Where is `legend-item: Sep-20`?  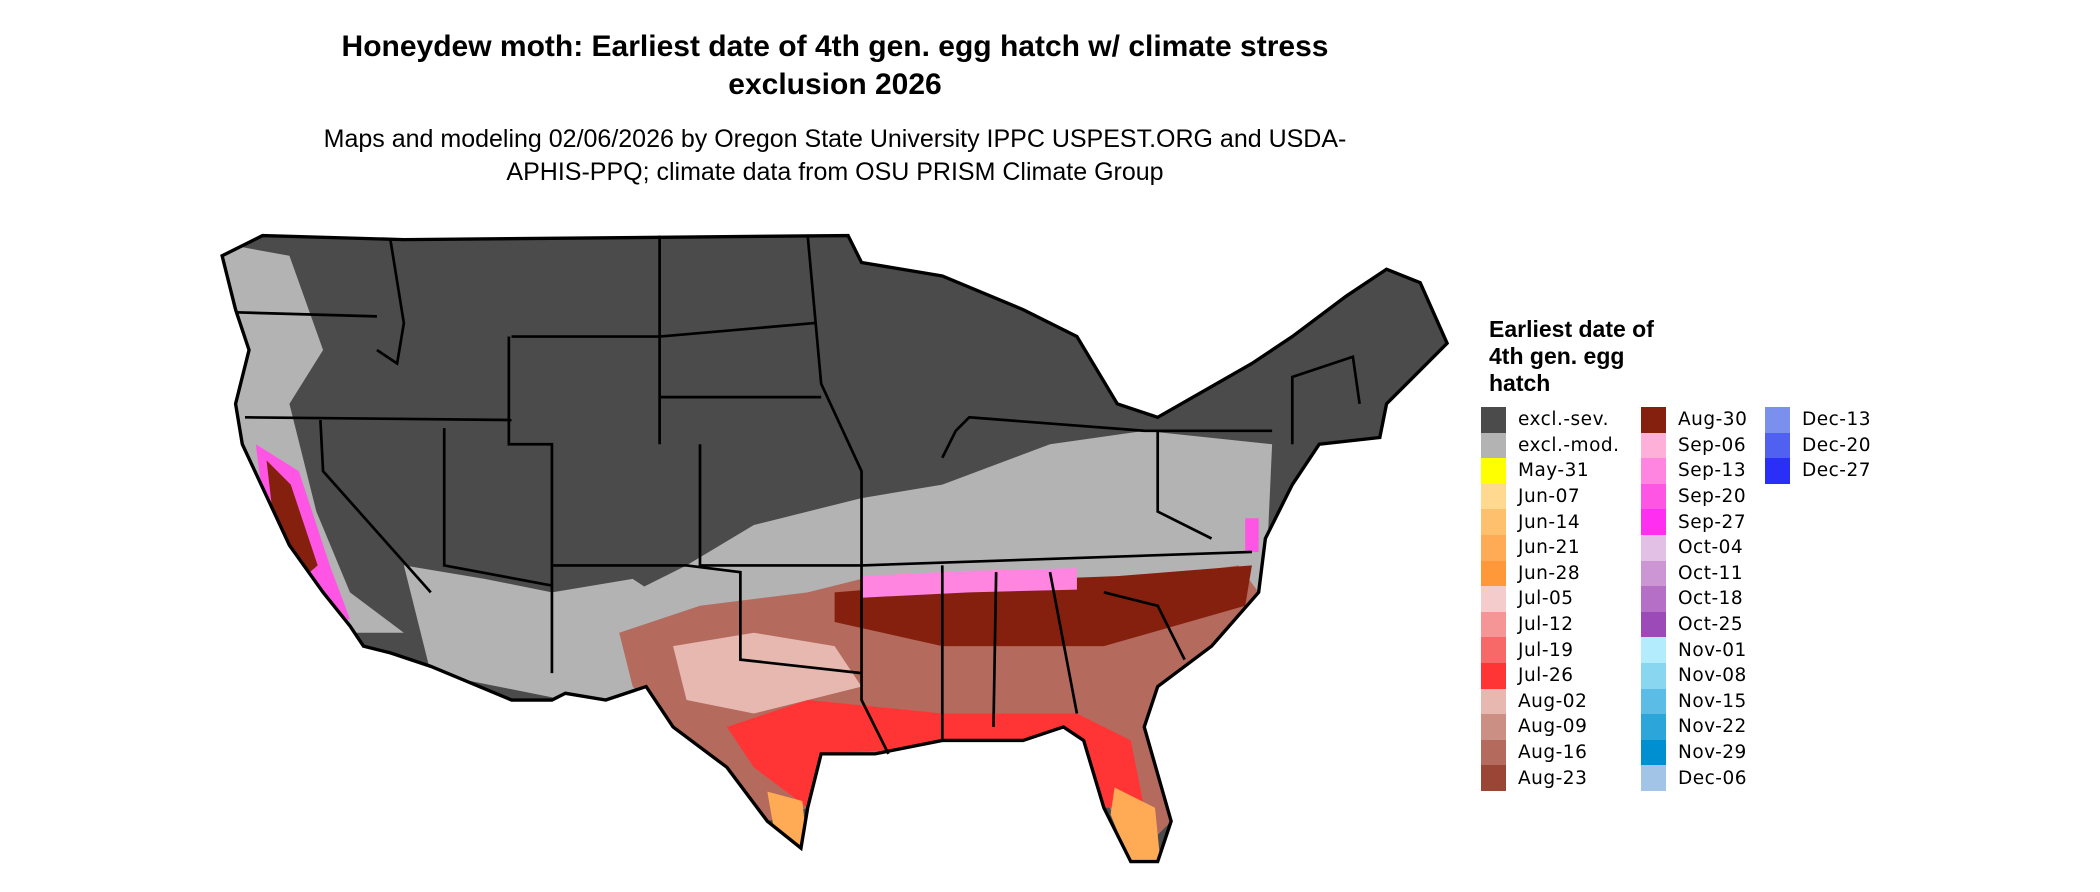
legend-item: Sep-20 is located at coordinates (1694, 496).